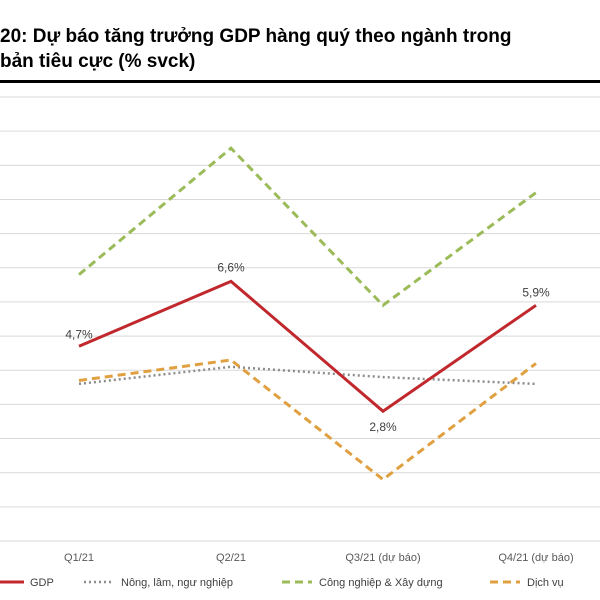 Image resolution: width=600 pixels, height=600 pixels. What do you see at coordinates (42, 583) in the screenshot?
I see `legend-label: GDP` at bounding box center [42, 583].